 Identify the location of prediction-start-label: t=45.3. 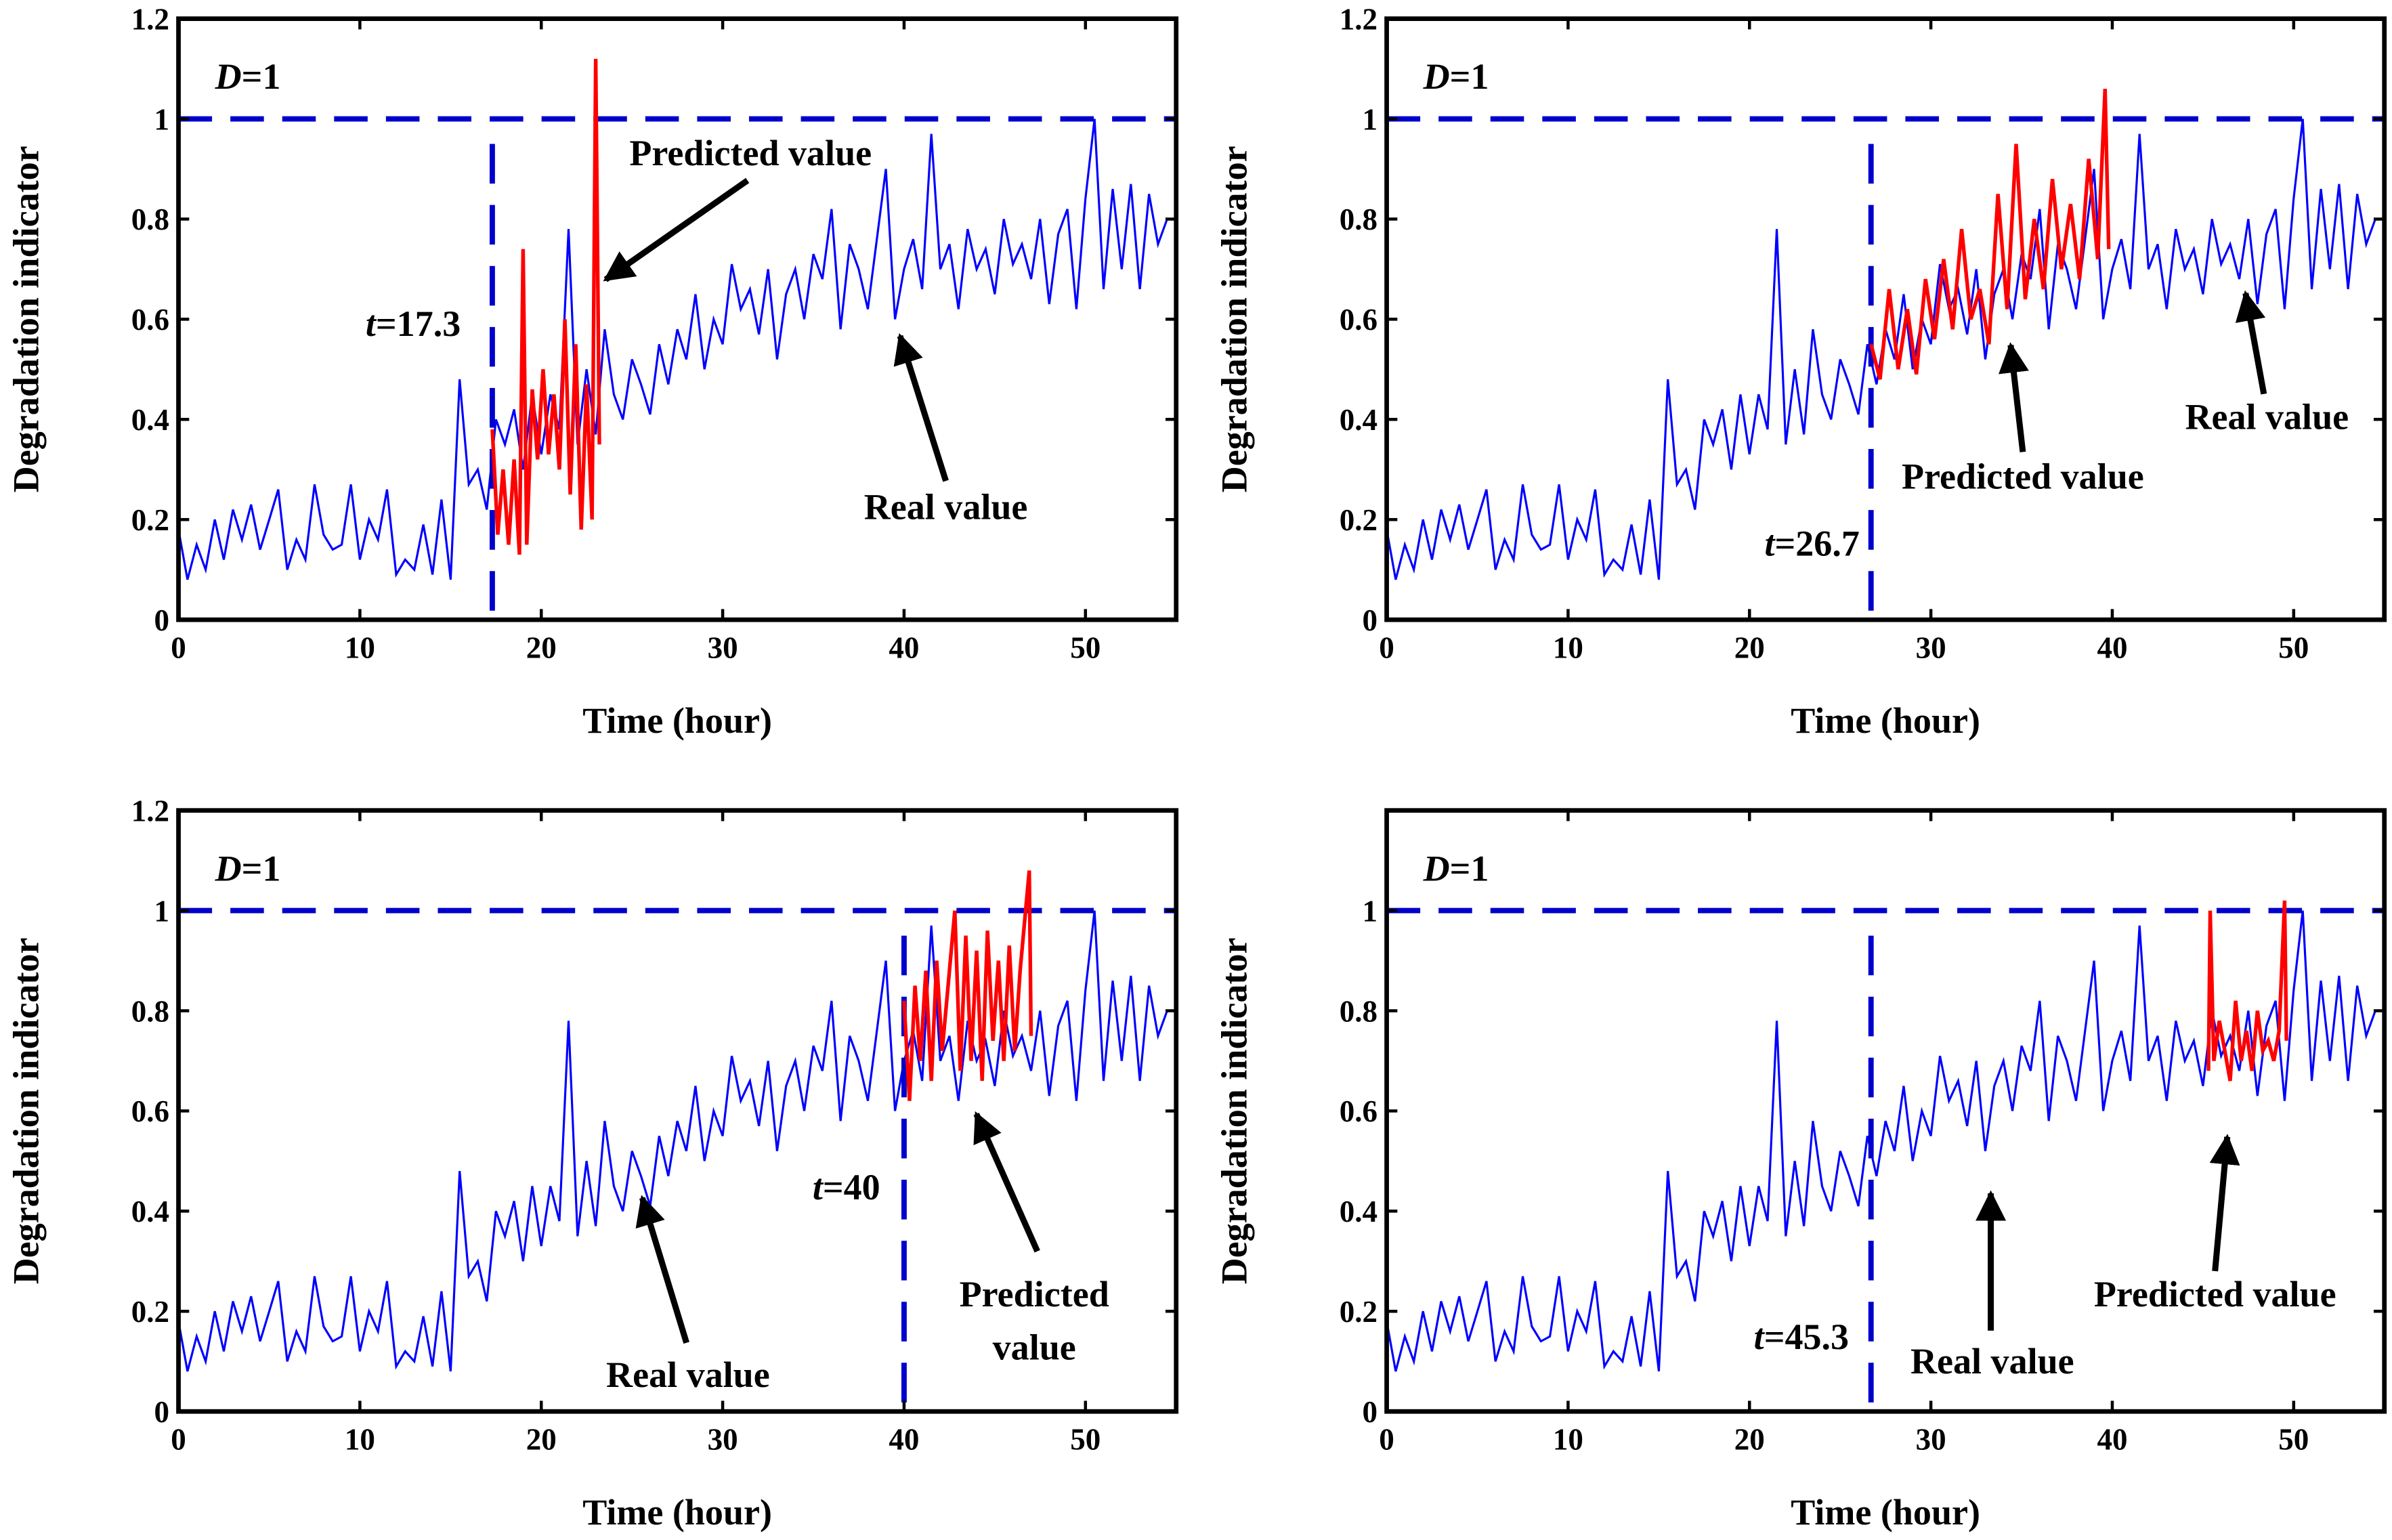
(1802, 1337).